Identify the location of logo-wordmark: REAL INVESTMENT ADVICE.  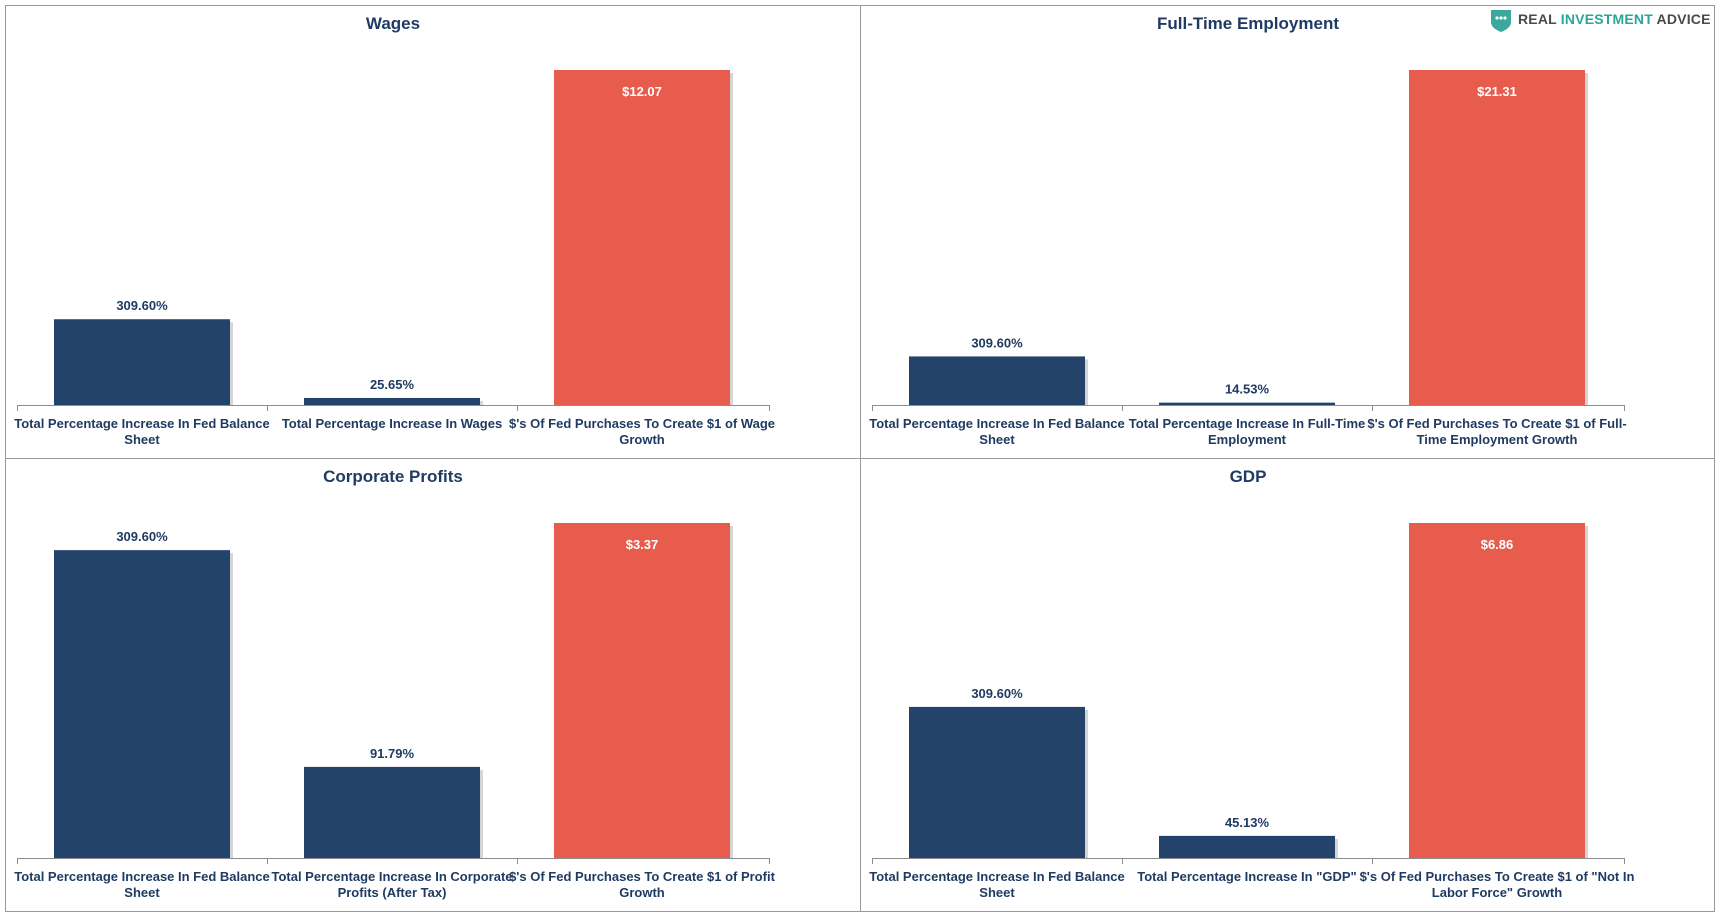
(1614, 19).